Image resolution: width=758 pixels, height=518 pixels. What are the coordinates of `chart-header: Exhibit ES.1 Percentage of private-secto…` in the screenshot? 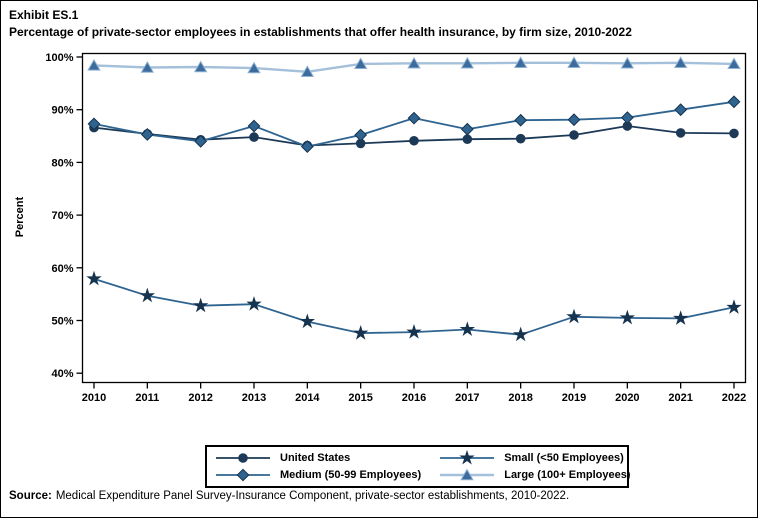 It's located at (320, 24).